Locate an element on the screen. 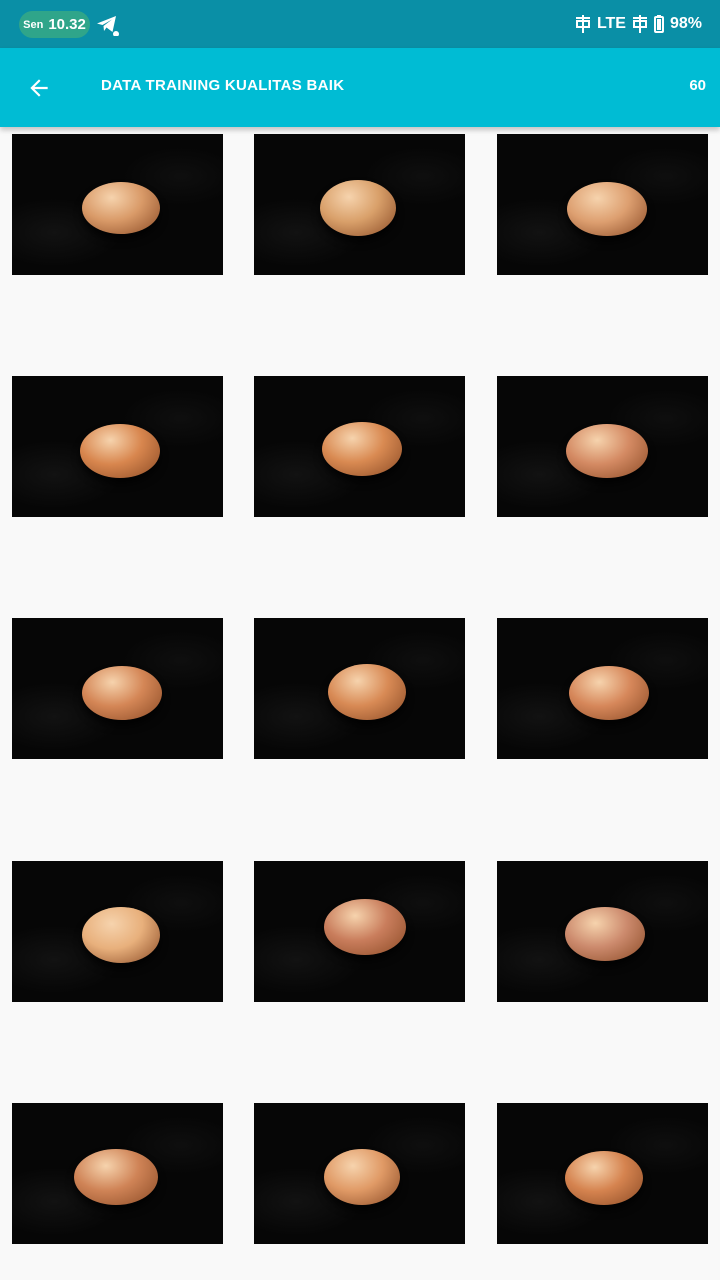  arrow-left-icon is located at coordinates (39, 88).